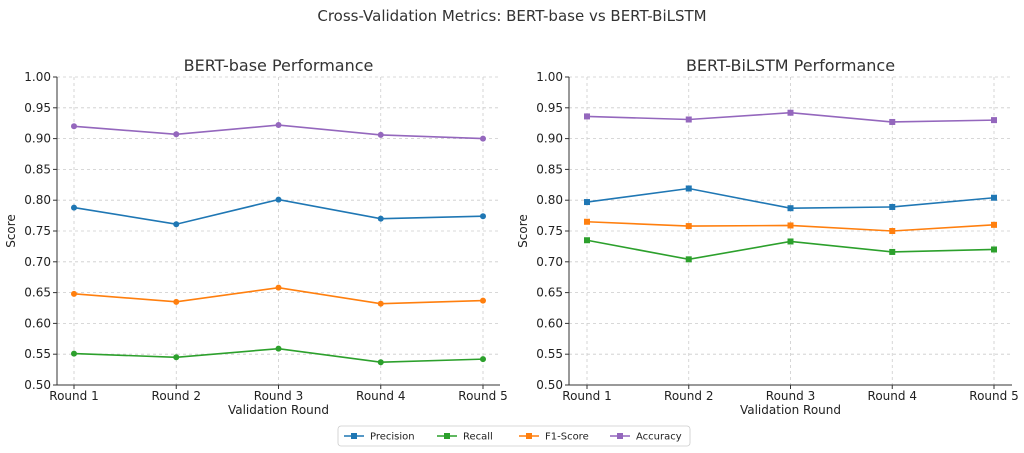 This screenshot has width=1024, height=453. What do you see at coordinates (279, 65) in the screenshot?
I see `chart-title: BERT-base Performance` at bounding box center [279, 65].